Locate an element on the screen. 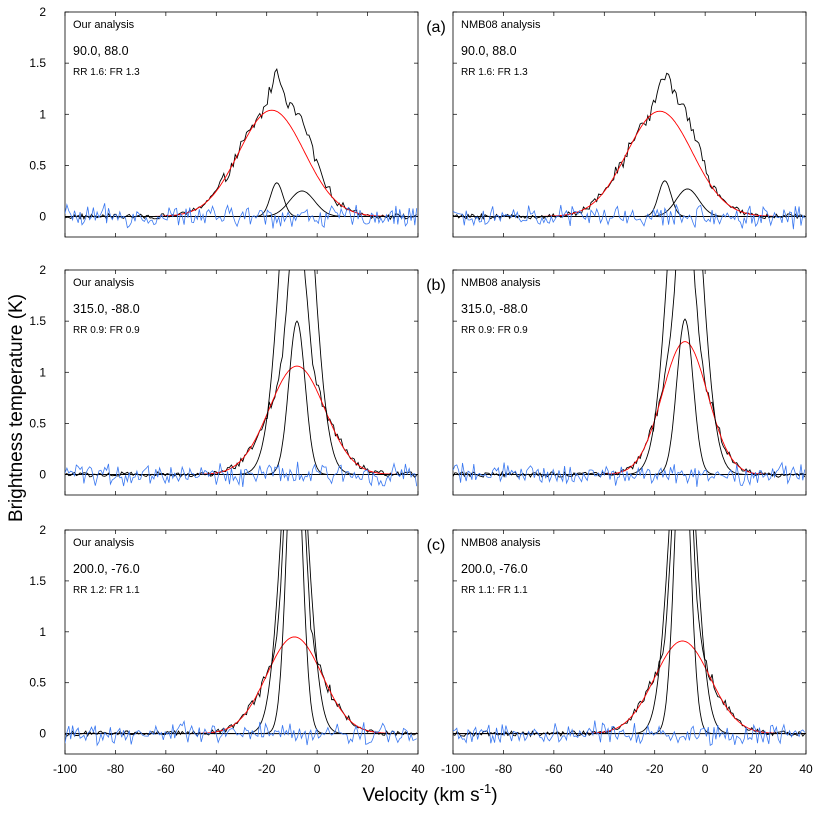 The image size is (831, 816). x-axis-label-close: ) is located at coordinates (494, 795).